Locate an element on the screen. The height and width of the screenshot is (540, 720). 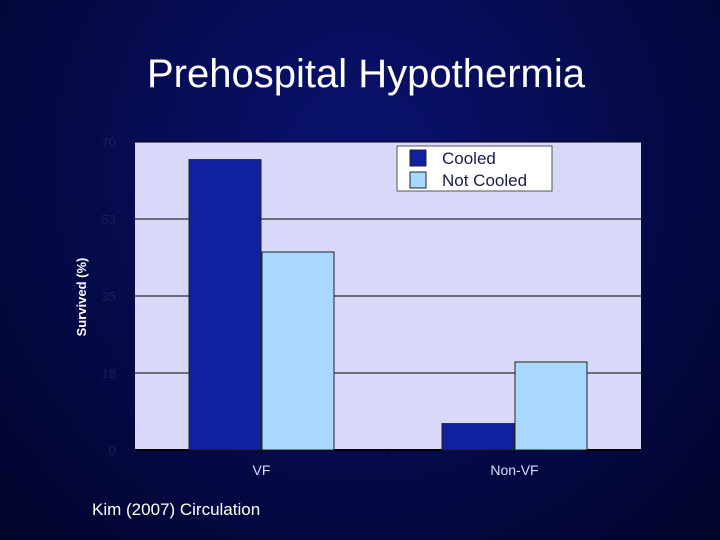
y-tick-label: 18 is located at coordinates (109, 373).